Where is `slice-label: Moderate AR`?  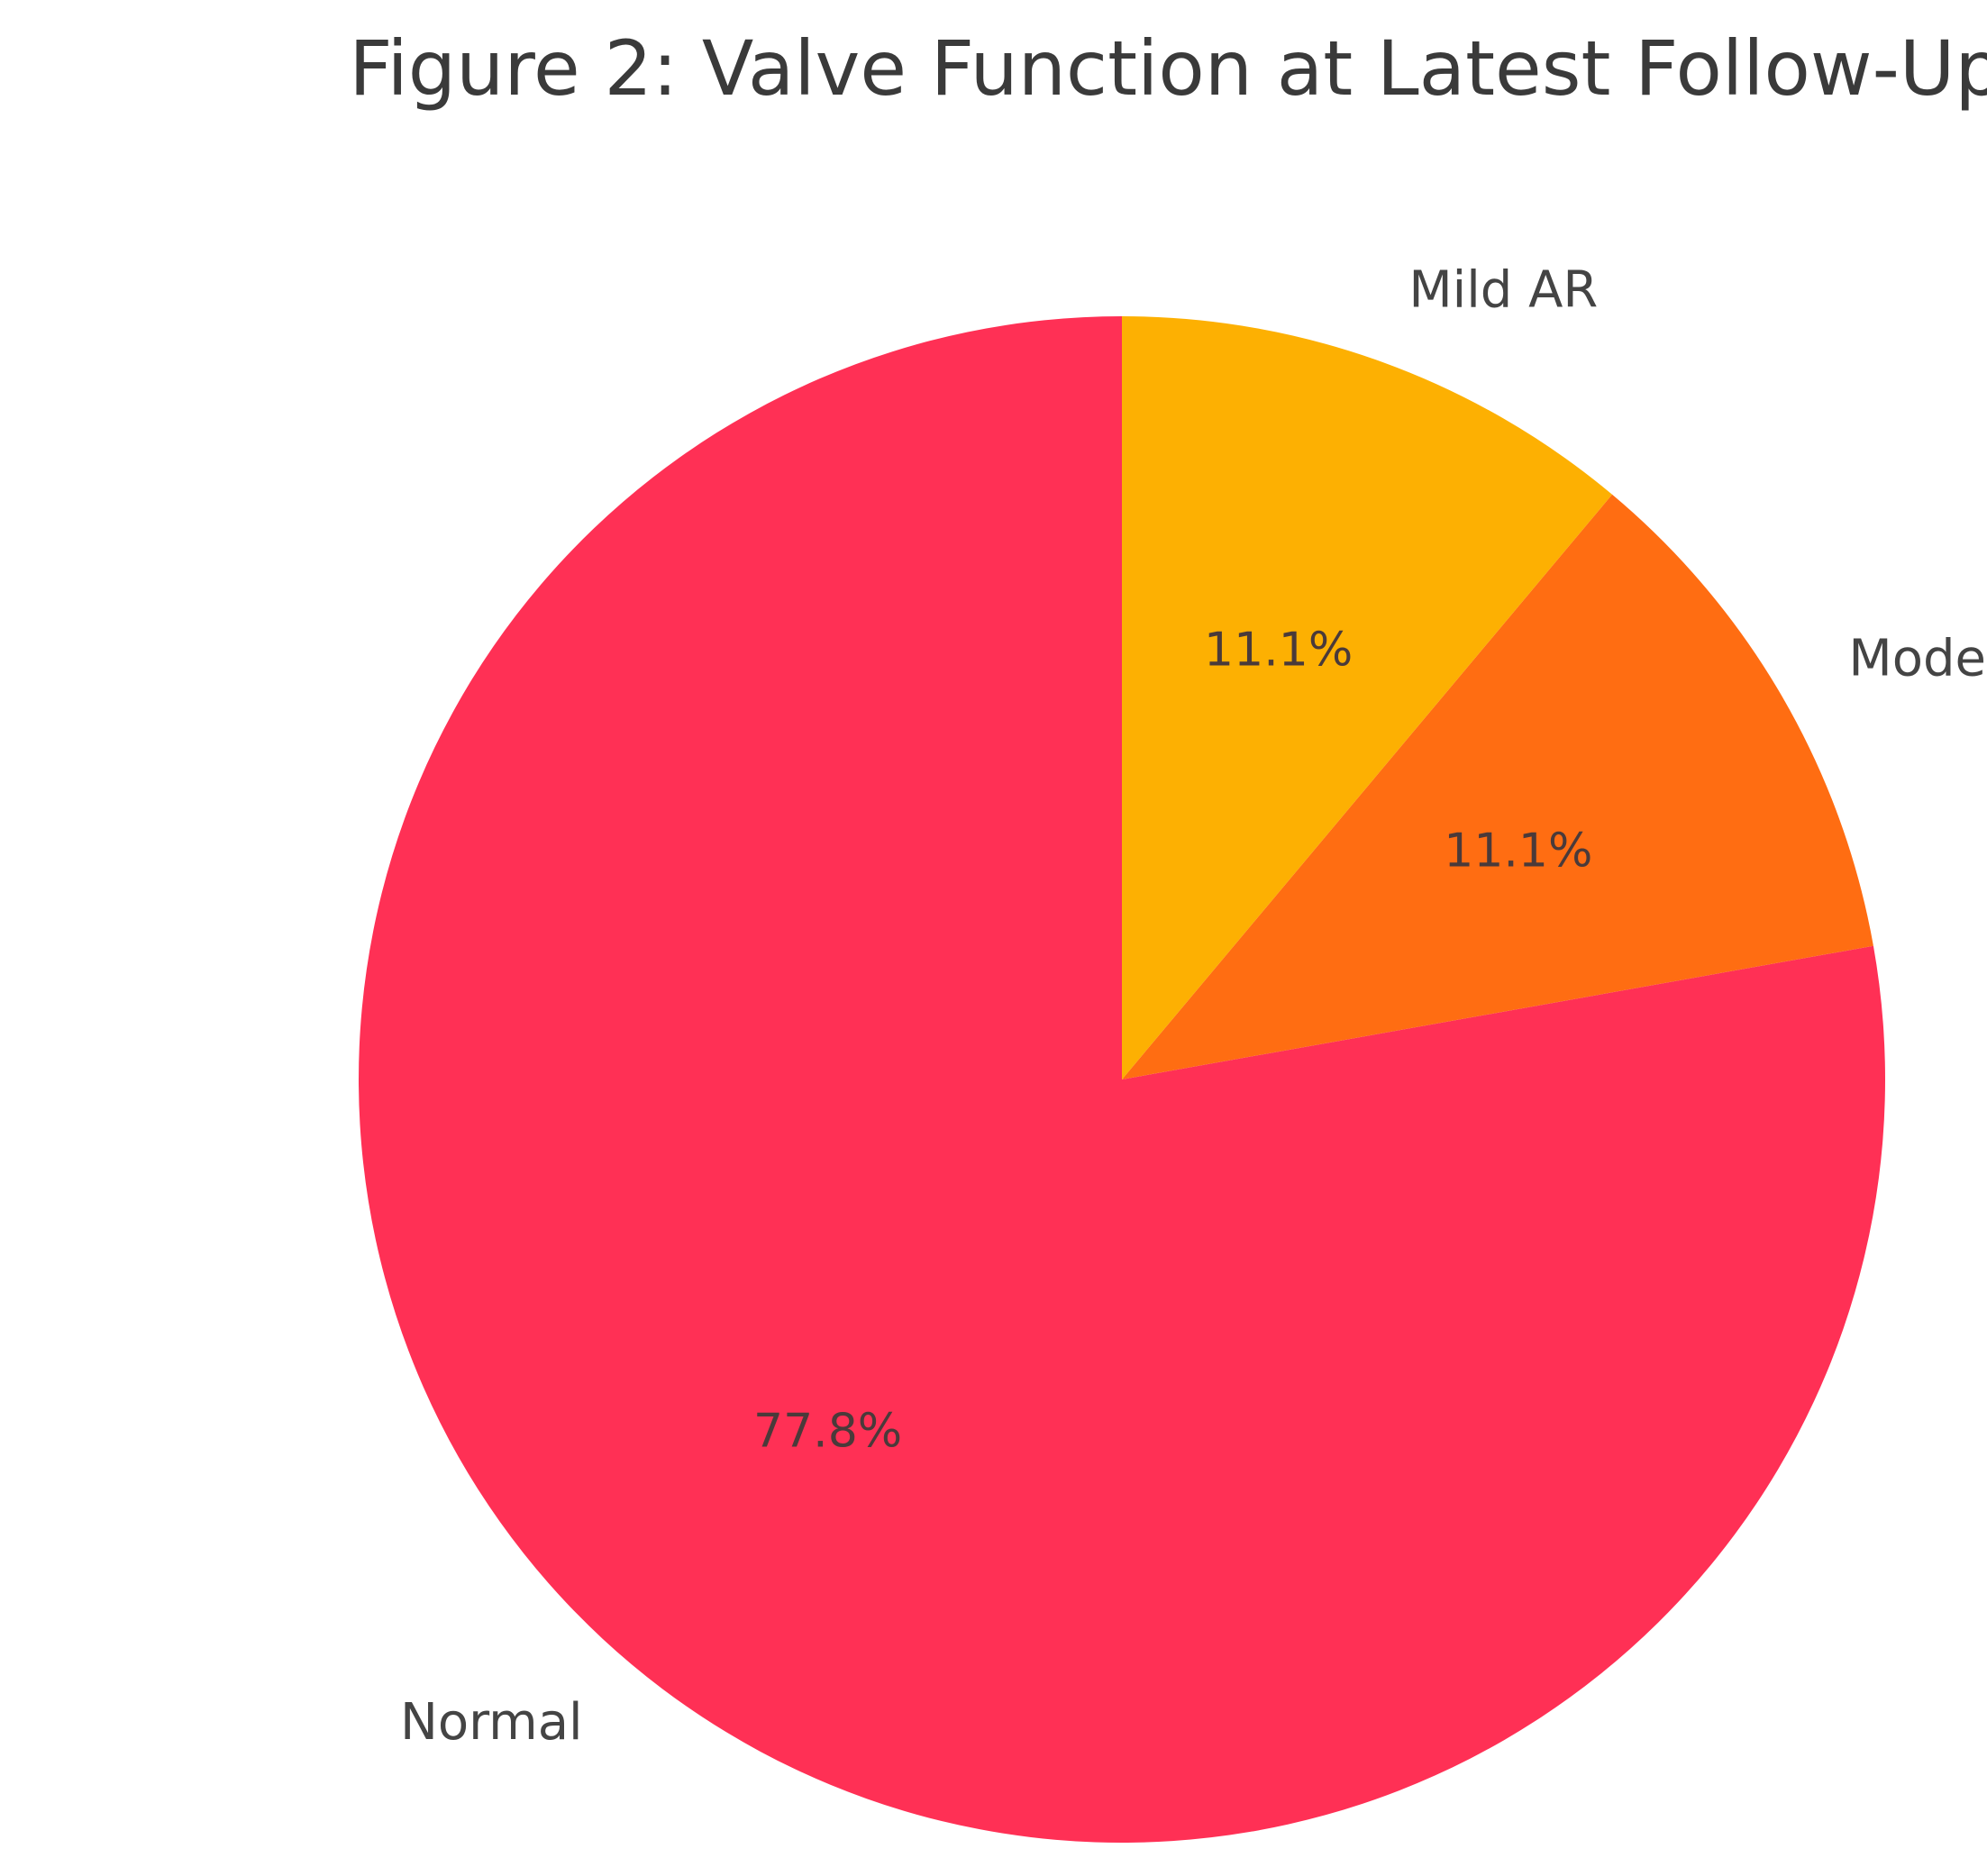 slice-label: Moderate AR is located at coordinates (1918, 659).